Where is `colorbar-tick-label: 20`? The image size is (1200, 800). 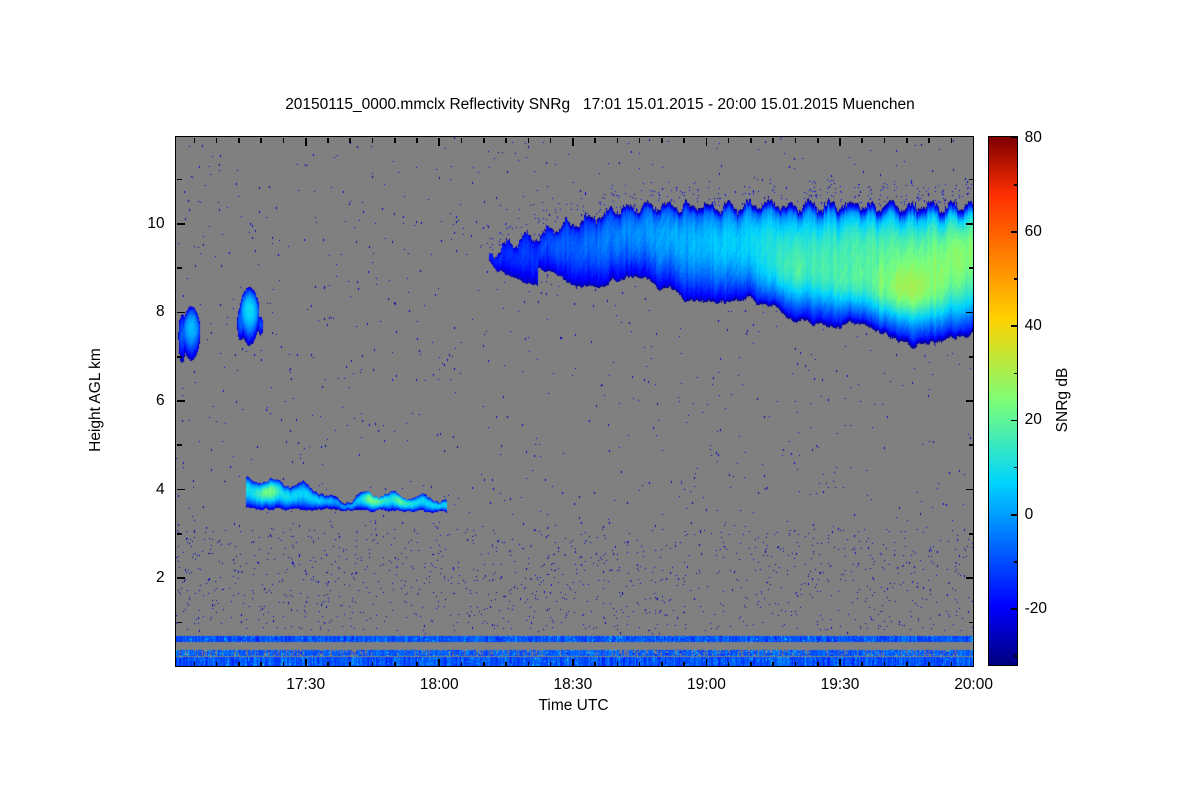
colorbar-tick-label: 20 is located at coordinates (1033, 420).